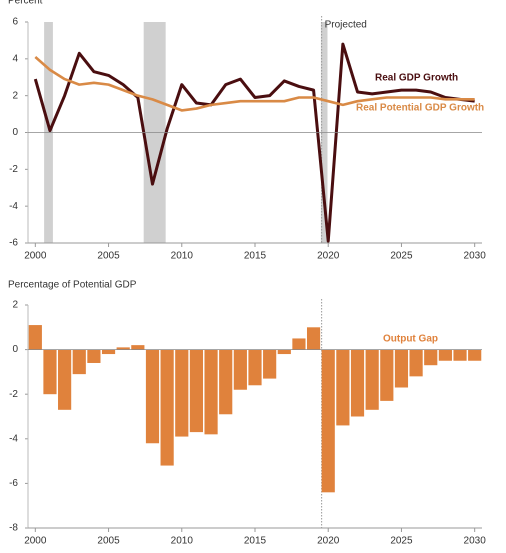 This screenshot has width=506, height=553. What do you see at coordinates (72, 285) in the screenshot?
I see `y-axis-title: Percentage of Potential GDP` at bounding box center [72, 285].